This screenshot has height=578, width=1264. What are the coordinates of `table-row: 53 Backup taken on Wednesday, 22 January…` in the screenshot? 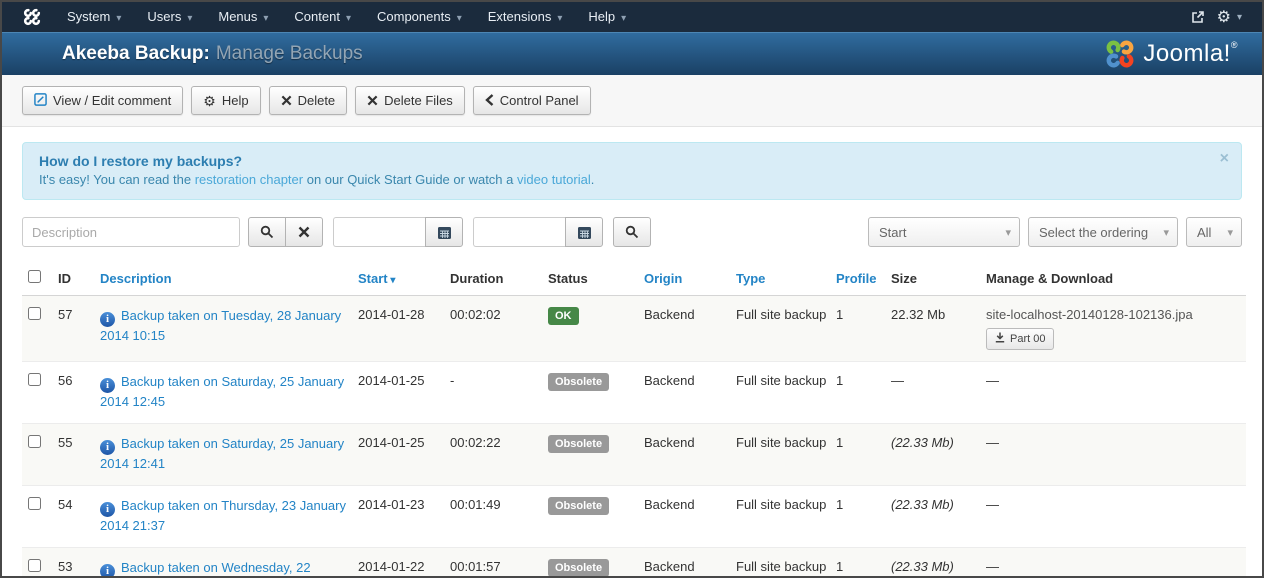 It's located at (634, 561).